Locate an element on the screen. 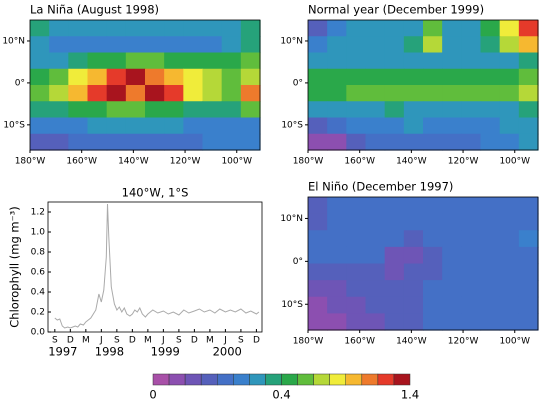 Image resolution: width=540 pixels, height=409 pixels. x-tick-label: 120°W is located at coordinates (463, 162).